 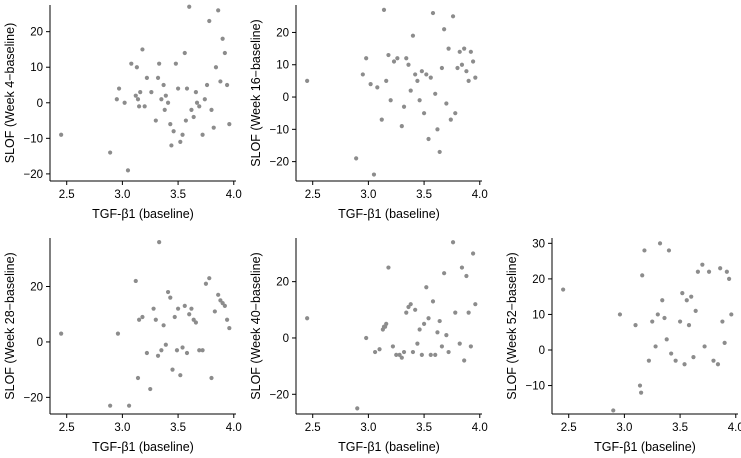 I want to click on y-axis-title: SLOF (Week 52−baseline), so click(x=512, y=325).